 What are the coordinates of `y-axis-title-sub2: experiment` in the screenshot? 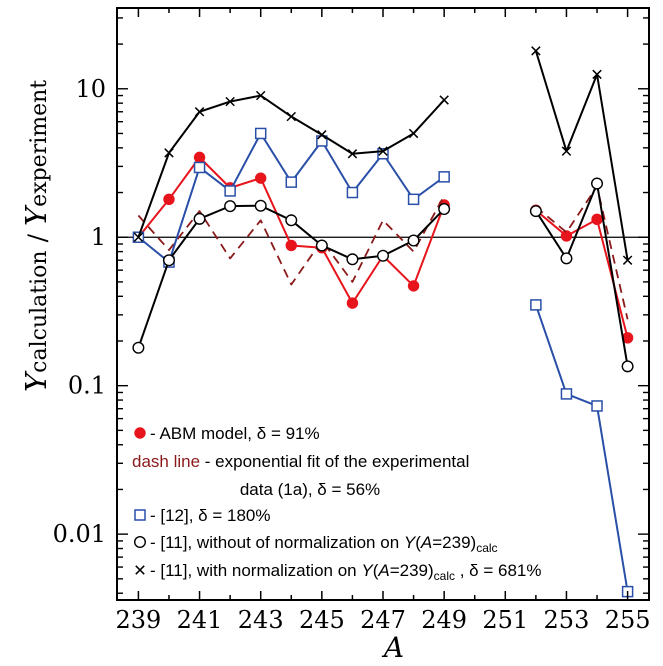 It's located at (39, 143).